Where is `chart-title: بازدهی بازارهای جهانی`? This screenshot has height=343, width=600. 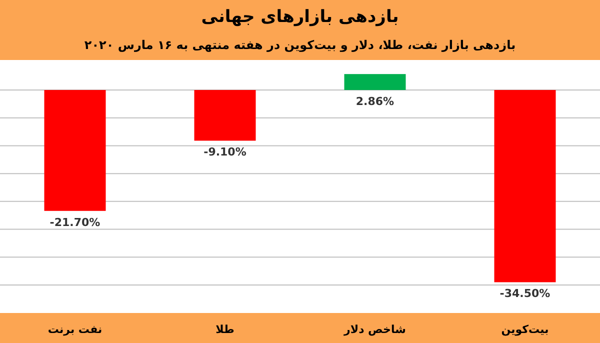
chart-title: بازدهی بازارهای جهانی is located at coordinates (300, 17).